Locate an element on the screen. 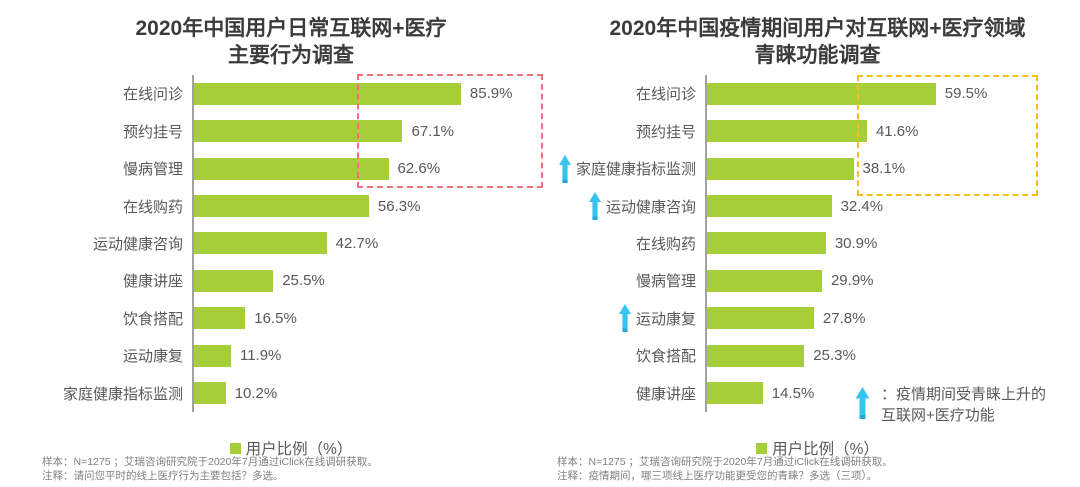 This screenshot has height=487, width=1080. bar-row: 家庭健康指标监测 10.2% is located at coordinates (291, 393).